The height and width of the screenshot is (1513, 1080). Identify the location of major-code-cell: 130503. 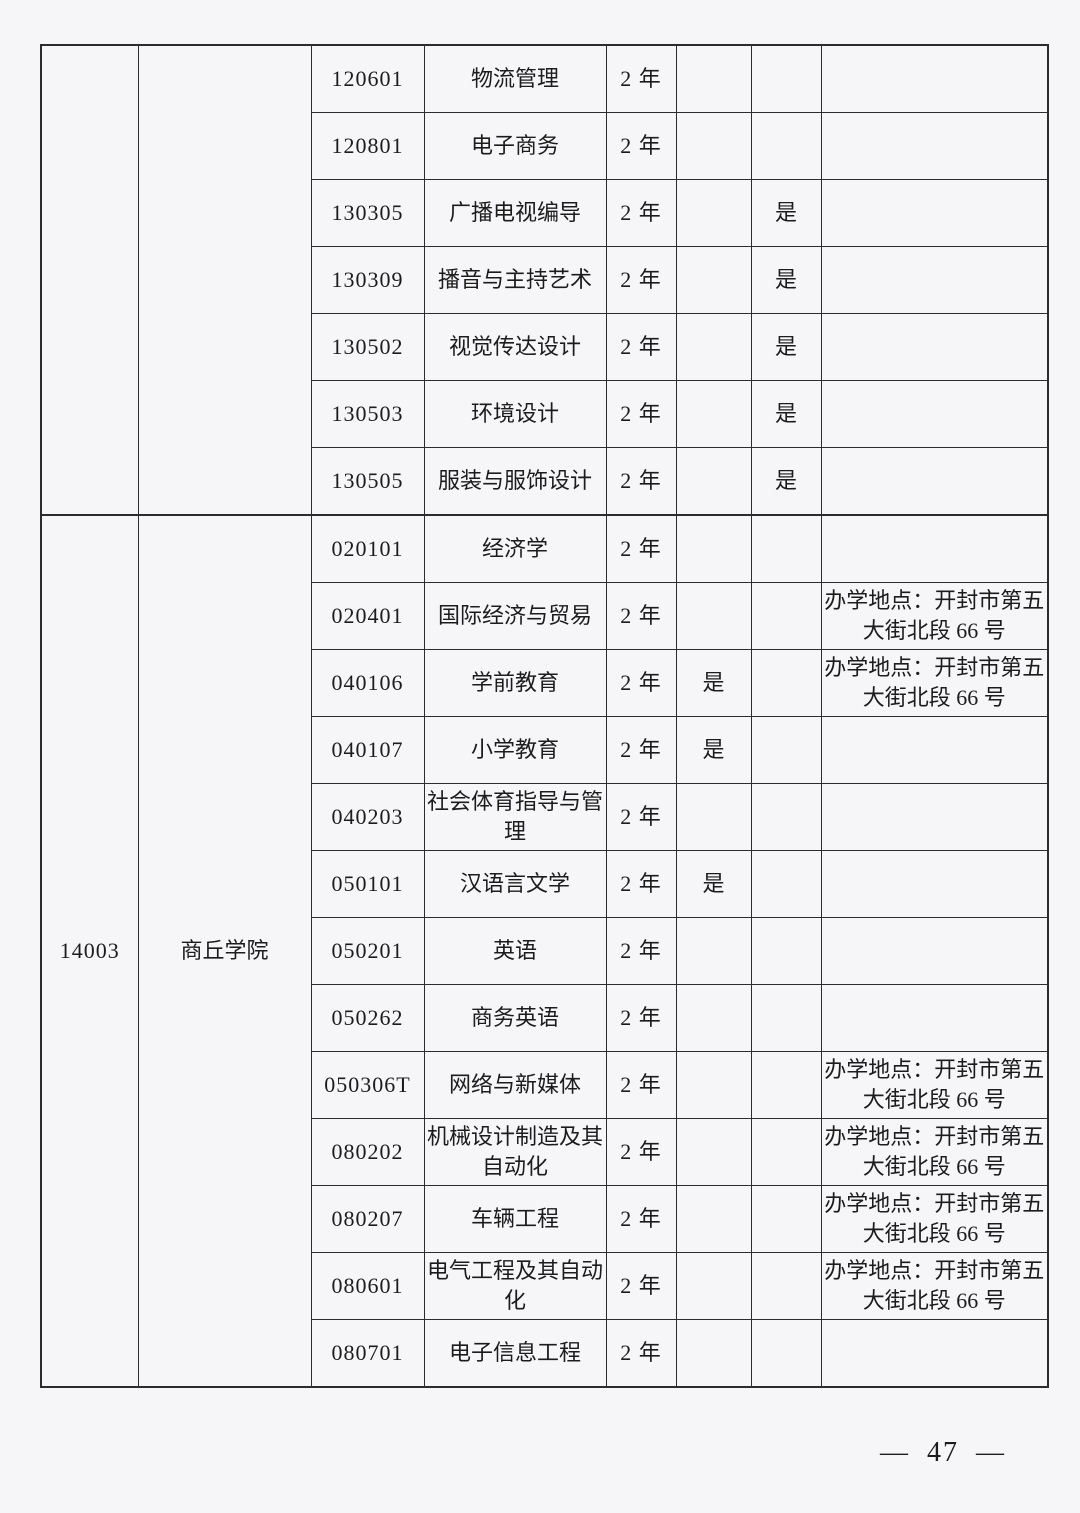
(367, 414).